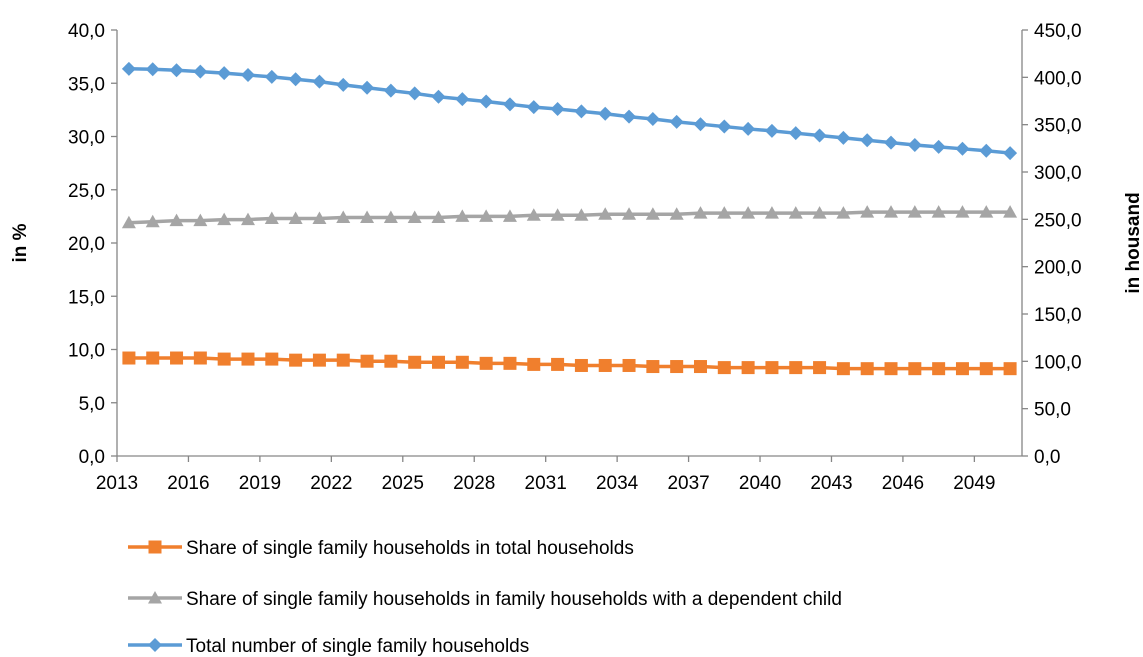 The width and height of the screenshot is (1143, 657). Describe the element at coordinates (569, 111) in the screenshot. I see `series-diamond` at that location.